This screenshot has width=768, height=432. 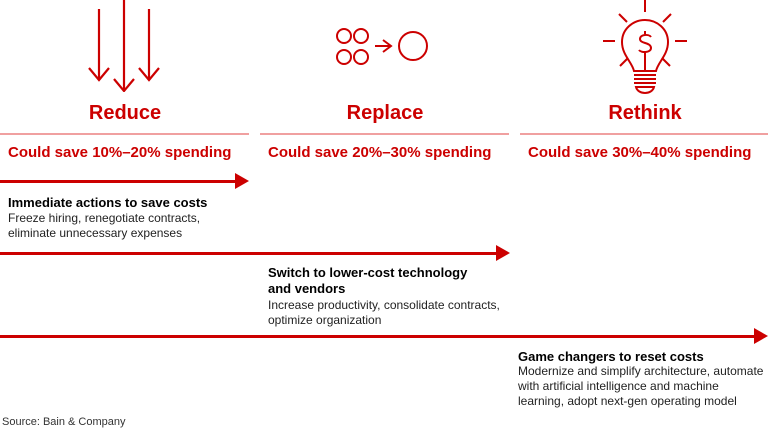 I want to click on savings-replace: Could save 20%–30% spending, so click(x=380, y=152).